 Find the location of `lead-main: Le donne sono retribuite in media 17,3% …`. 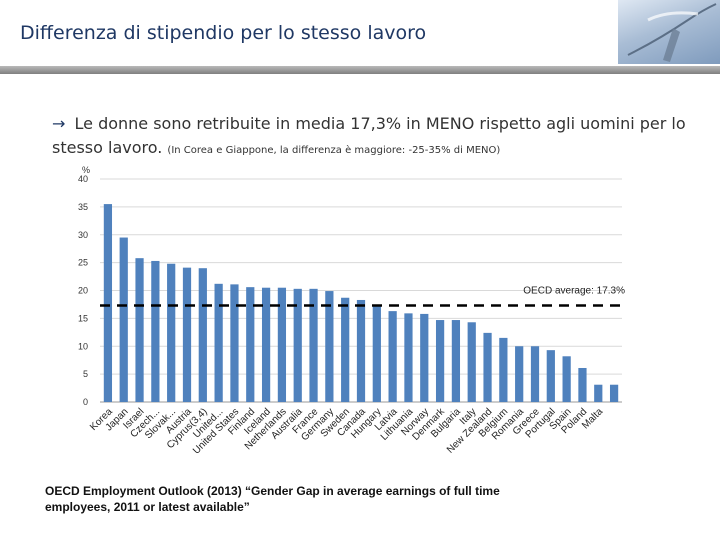

lead-main: Le donne sono retribuite in media 17,3% … is located at coordinates (369, 135).